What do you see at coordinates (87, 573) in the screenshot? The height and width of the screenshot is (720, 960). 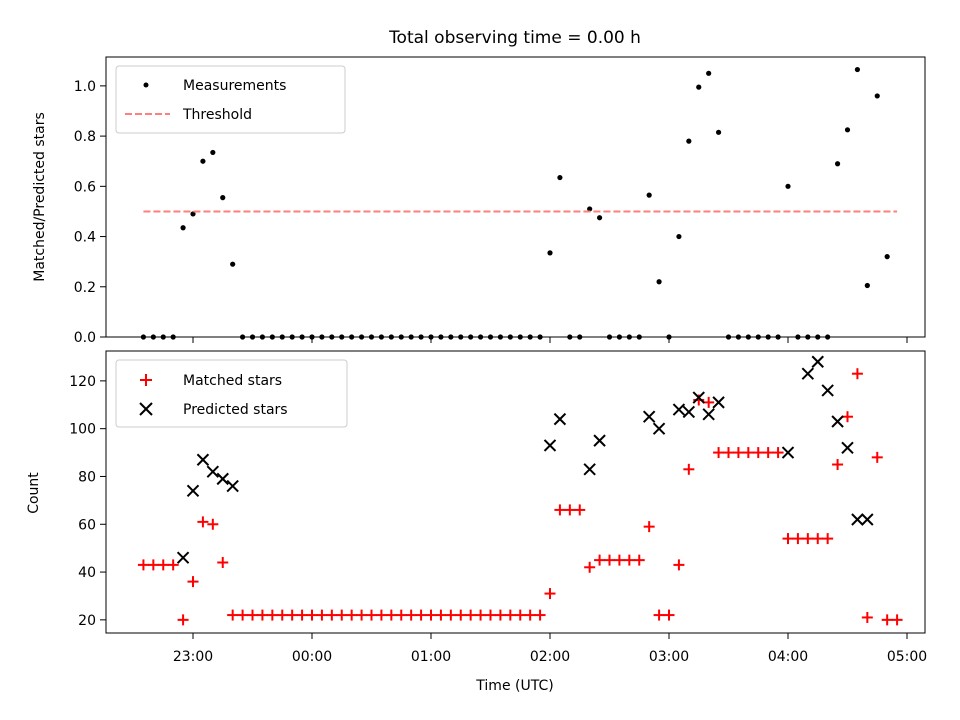 I see `count-y-tick-label: 40` at bounding box center [87, 573].